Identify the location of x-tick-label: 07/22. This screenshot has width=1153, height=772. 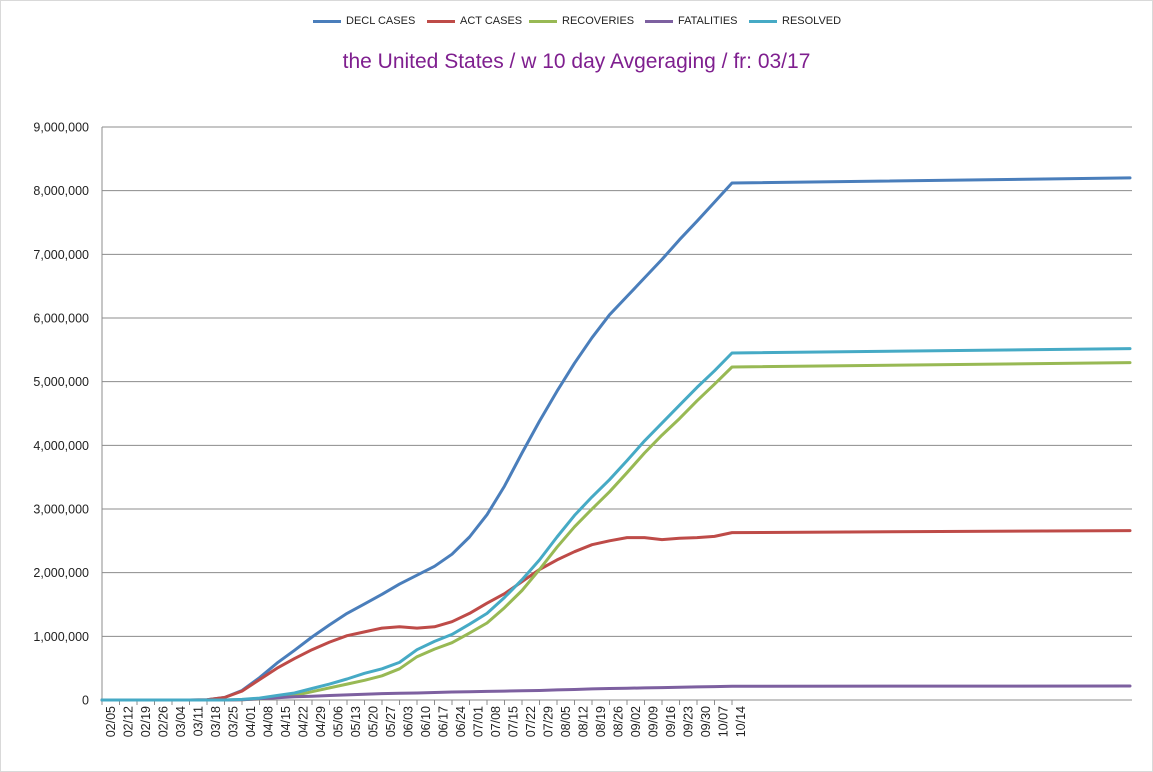
(531, 721).